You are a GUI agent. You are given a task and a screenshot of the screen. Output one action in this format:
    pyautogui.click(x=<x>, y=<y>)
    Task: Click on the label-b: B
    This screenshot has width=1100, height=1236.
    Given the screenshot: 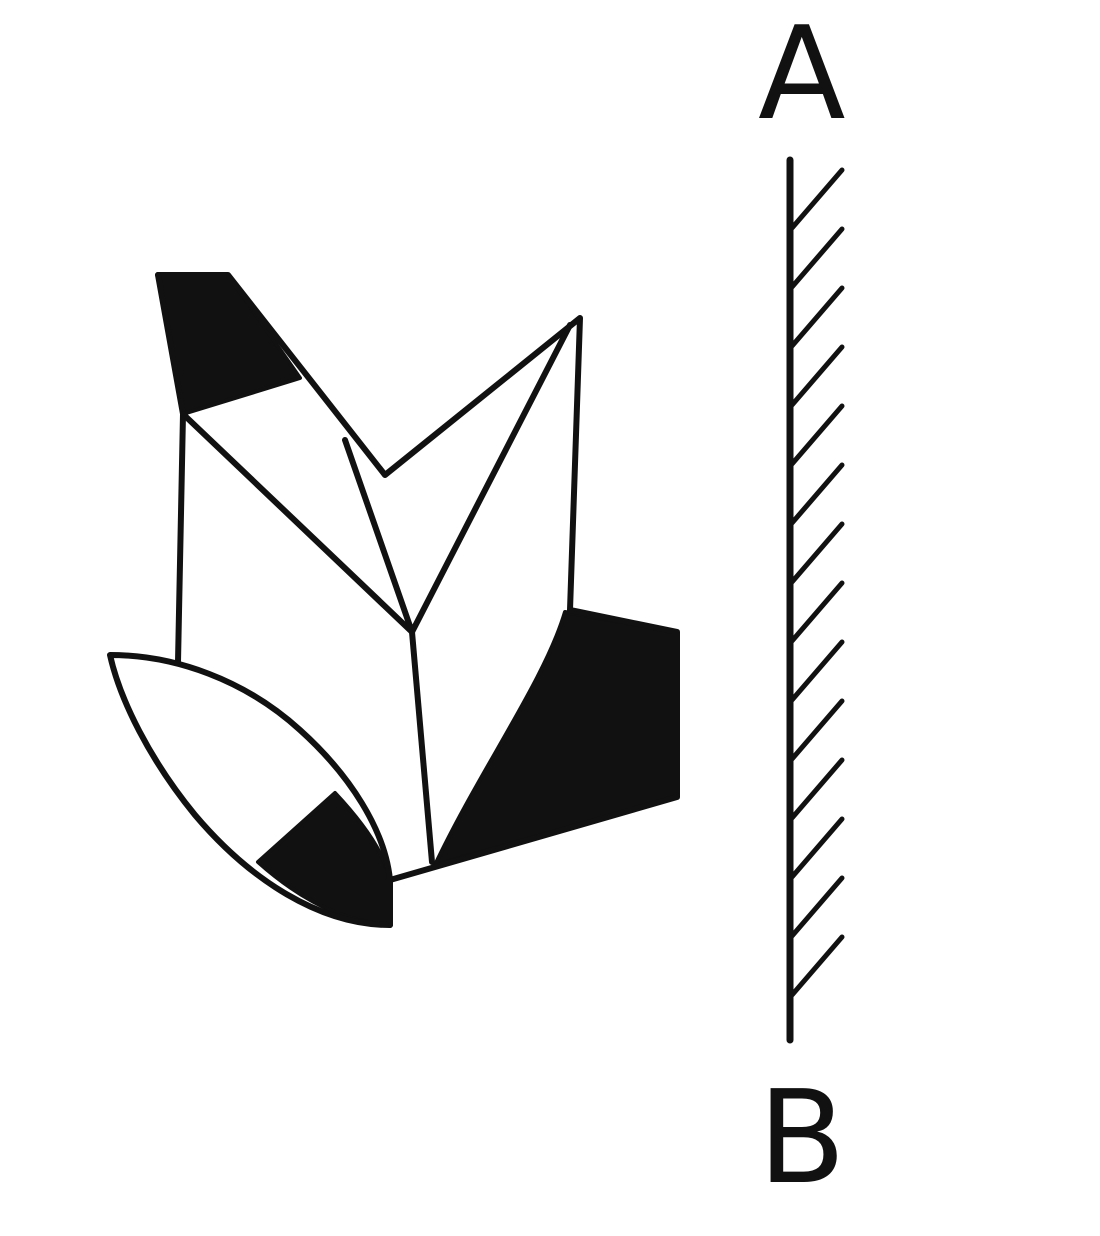 What is the action you would take?
    pyautogui.click(x=802, y=1138)
    